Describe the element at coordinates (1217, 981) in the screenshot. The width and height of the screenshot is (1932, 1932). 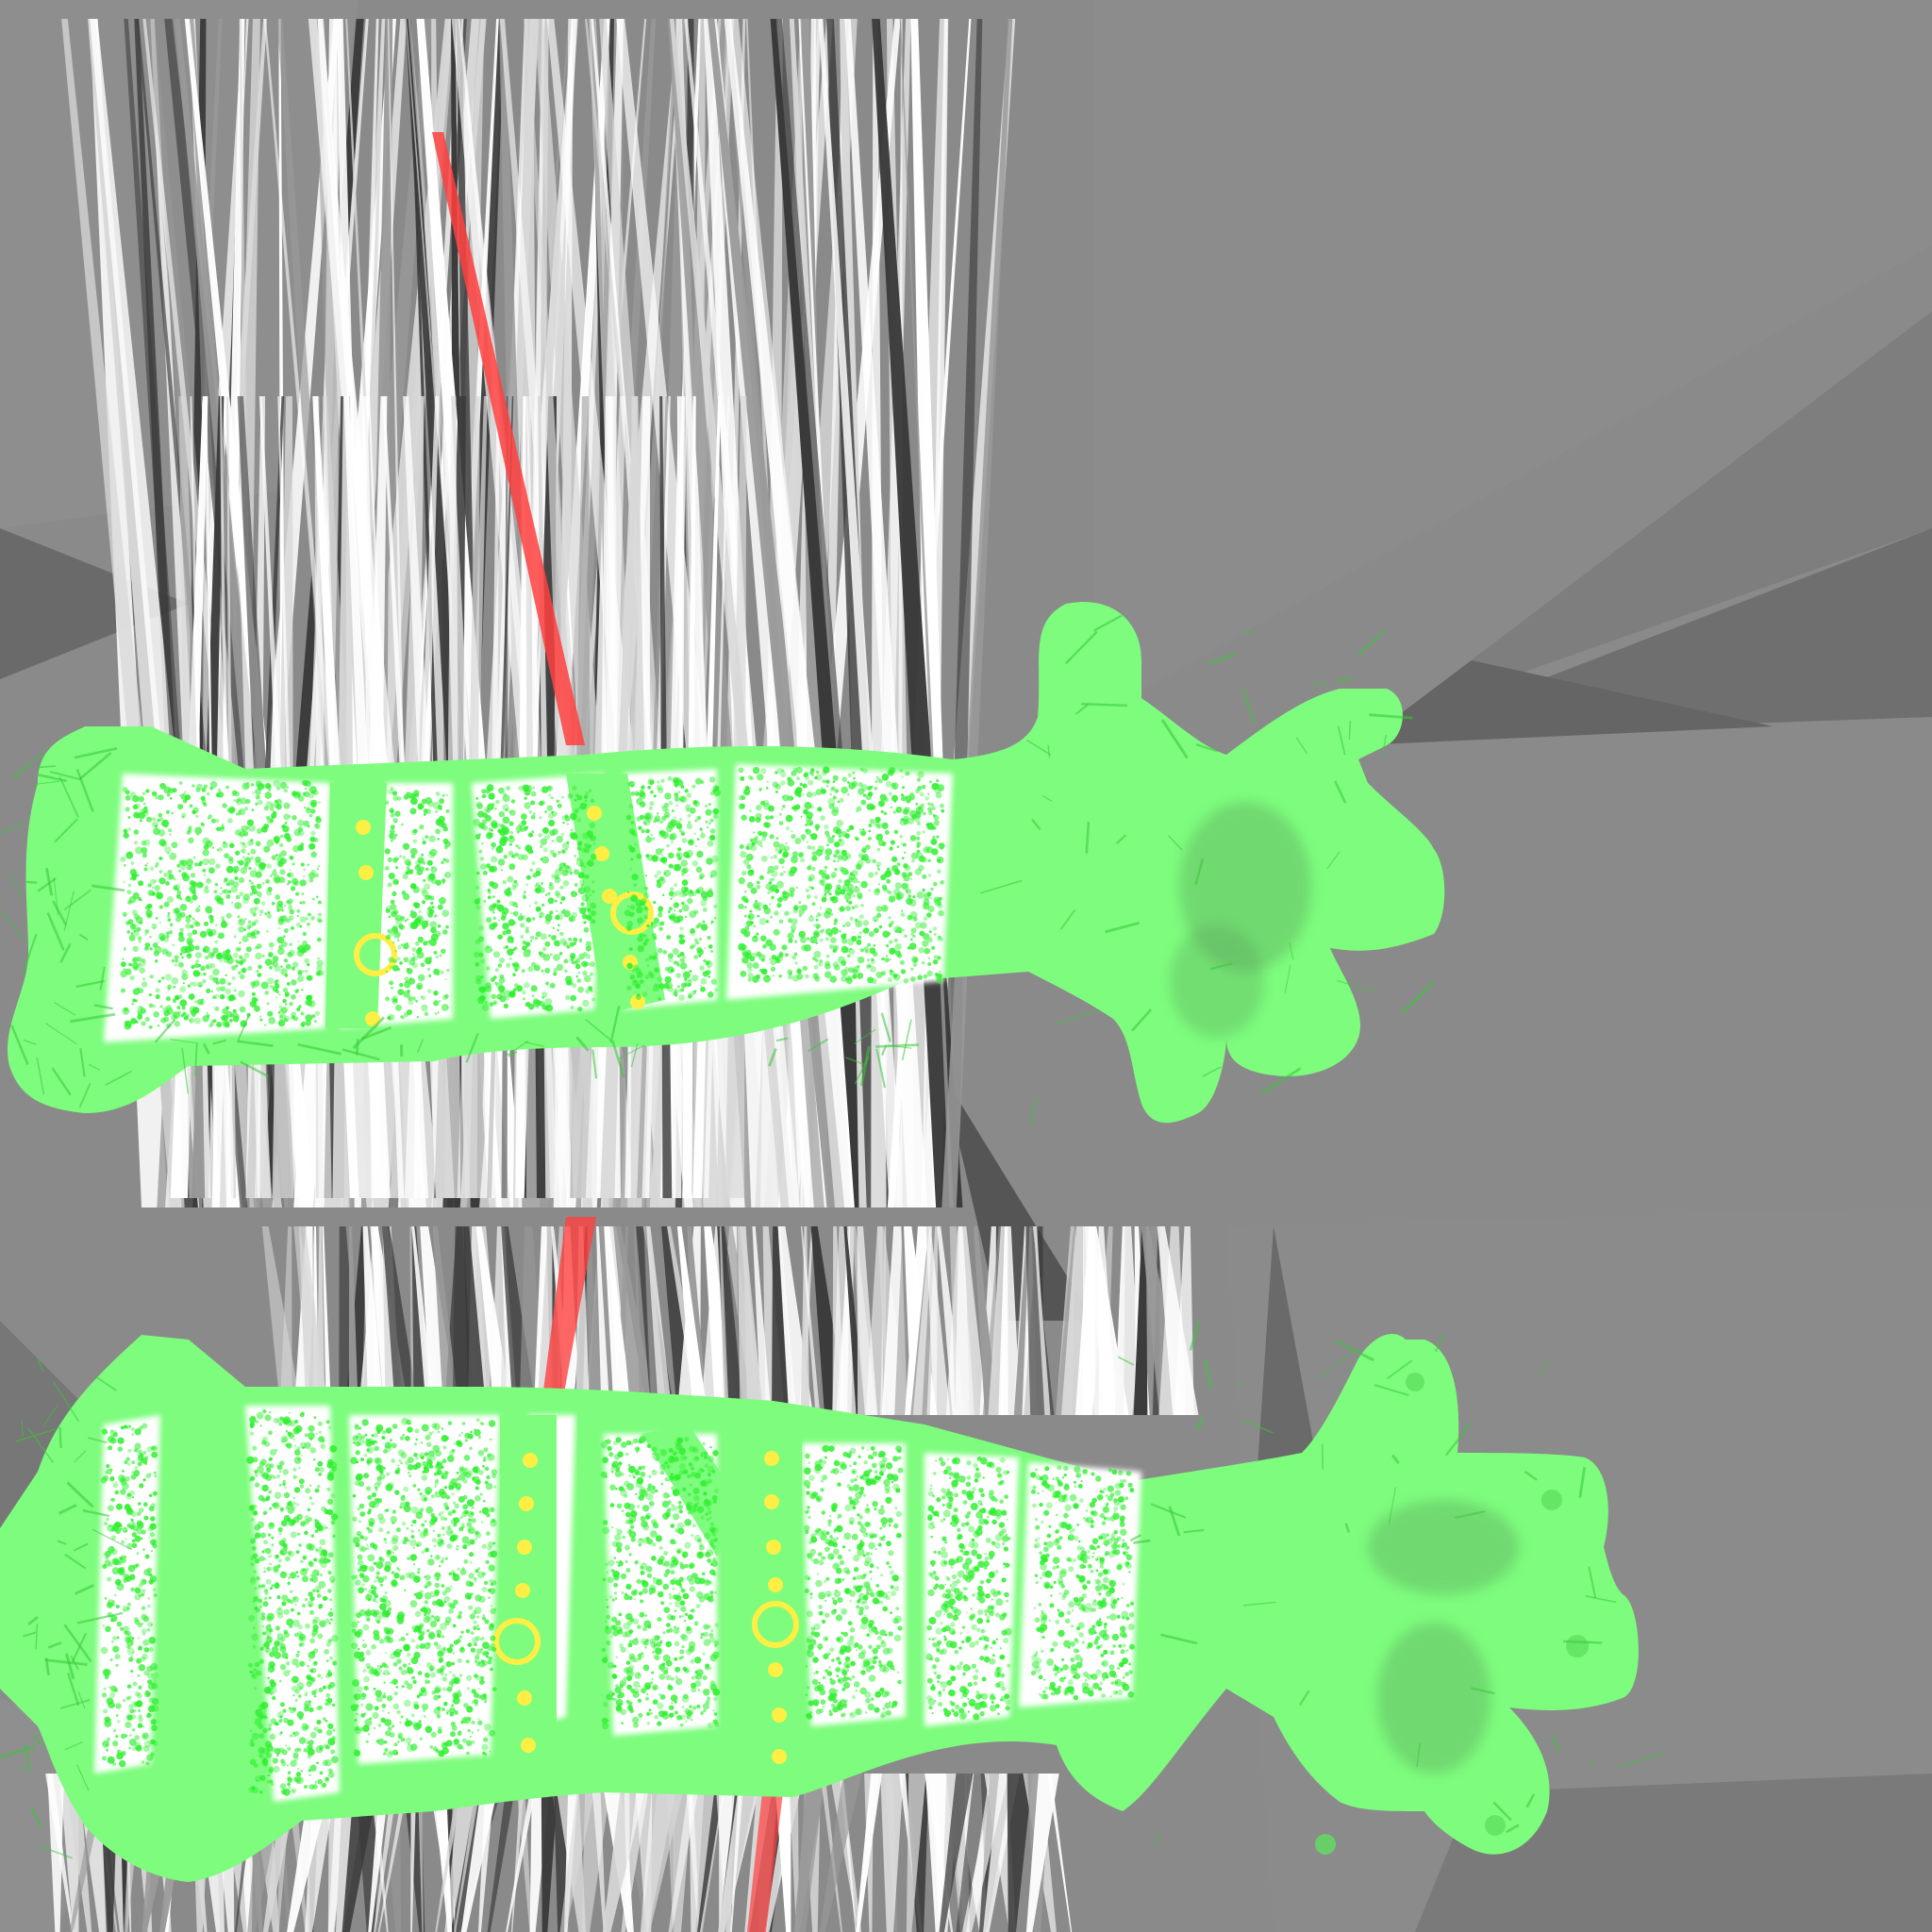
I see `upper-palm-shade` at that location.